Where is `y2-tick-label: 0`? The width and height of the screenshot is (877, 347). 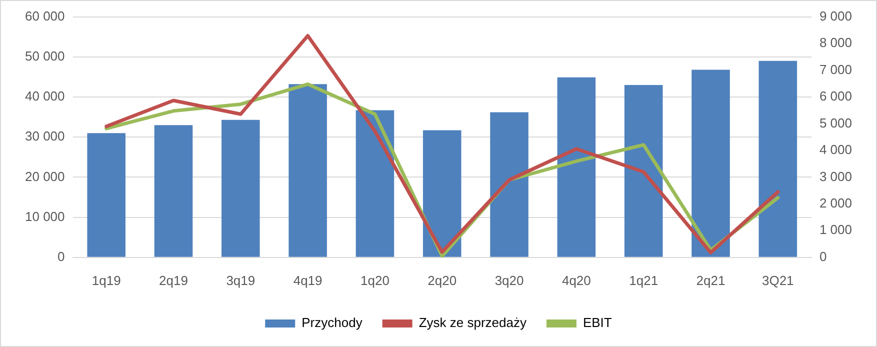 y2-tick-label: 0 is located at coordinates (823, 256).